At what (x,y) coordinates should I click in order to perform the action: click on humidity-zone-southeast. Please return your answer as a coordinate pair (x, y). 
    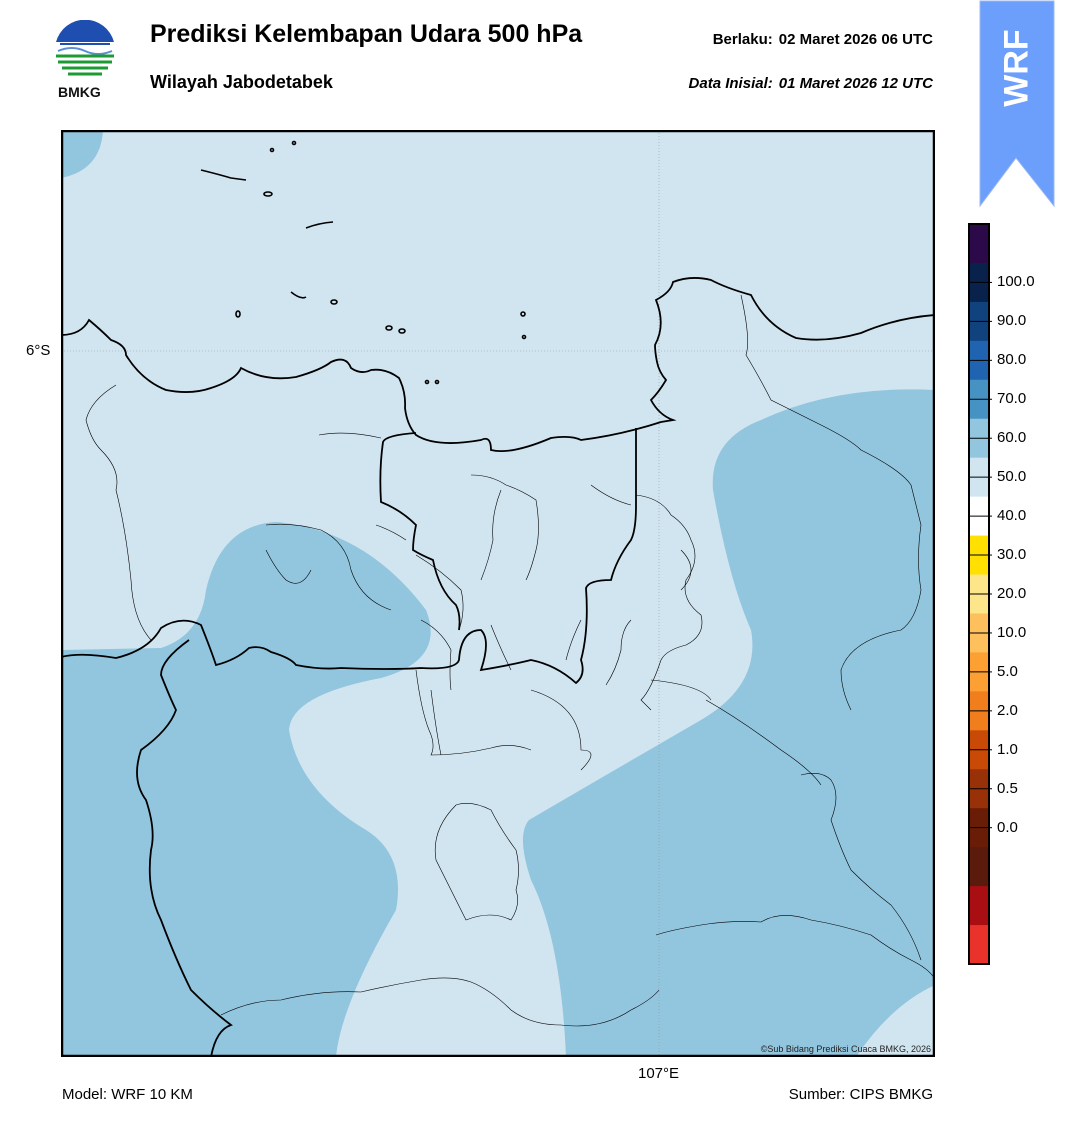
    Looking at the image, I should click on (895, 1020).